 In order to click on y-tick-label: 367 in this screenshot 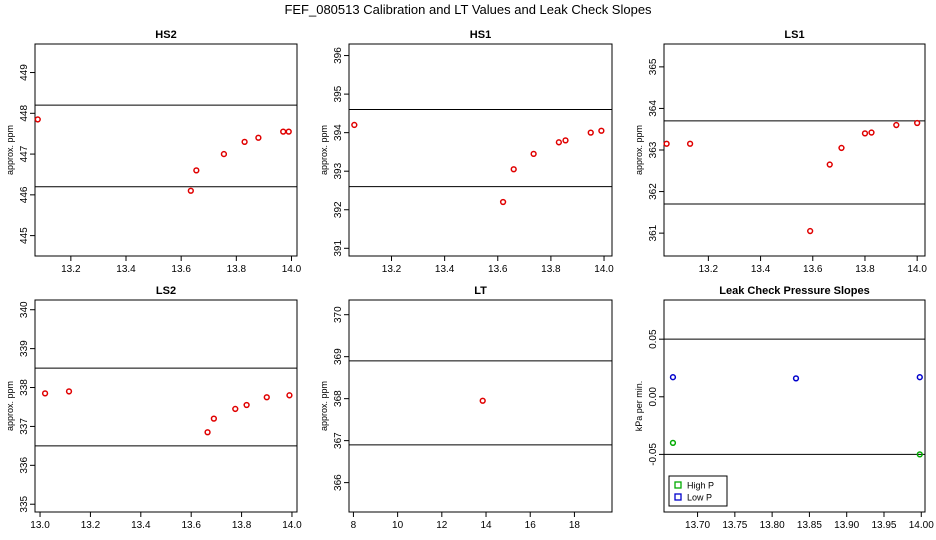, I will do `click(338, 440)`.